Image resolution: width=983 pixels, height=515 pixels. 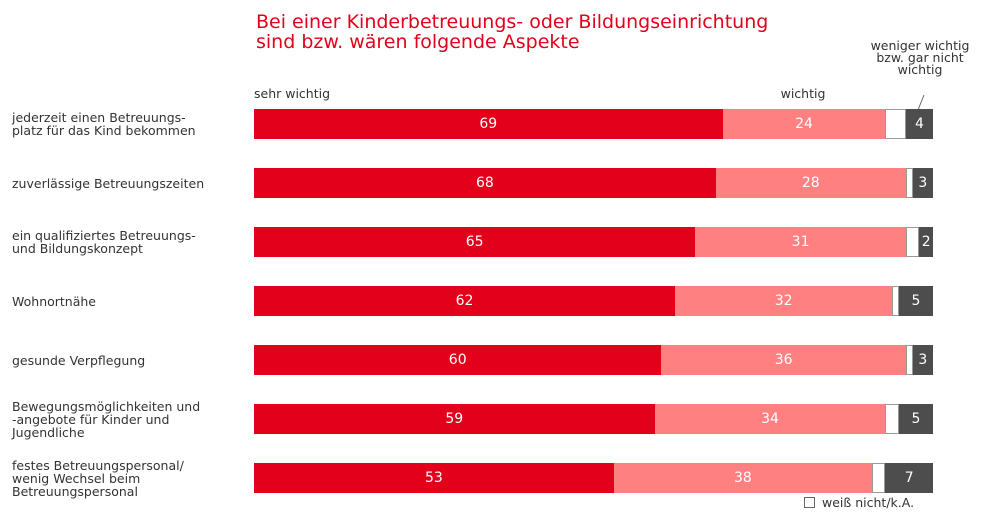 What do you see at coordinates (809, 502) in the screenshot?
I see `legend-swatch` at bounding box center [809, 502].